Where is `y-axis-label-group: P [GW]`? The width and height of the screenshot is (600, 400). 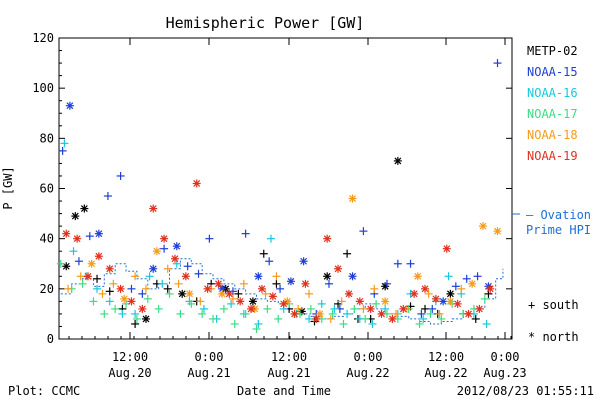
y-axis-label-group: P [GW] is located at coordinates (8, 187).